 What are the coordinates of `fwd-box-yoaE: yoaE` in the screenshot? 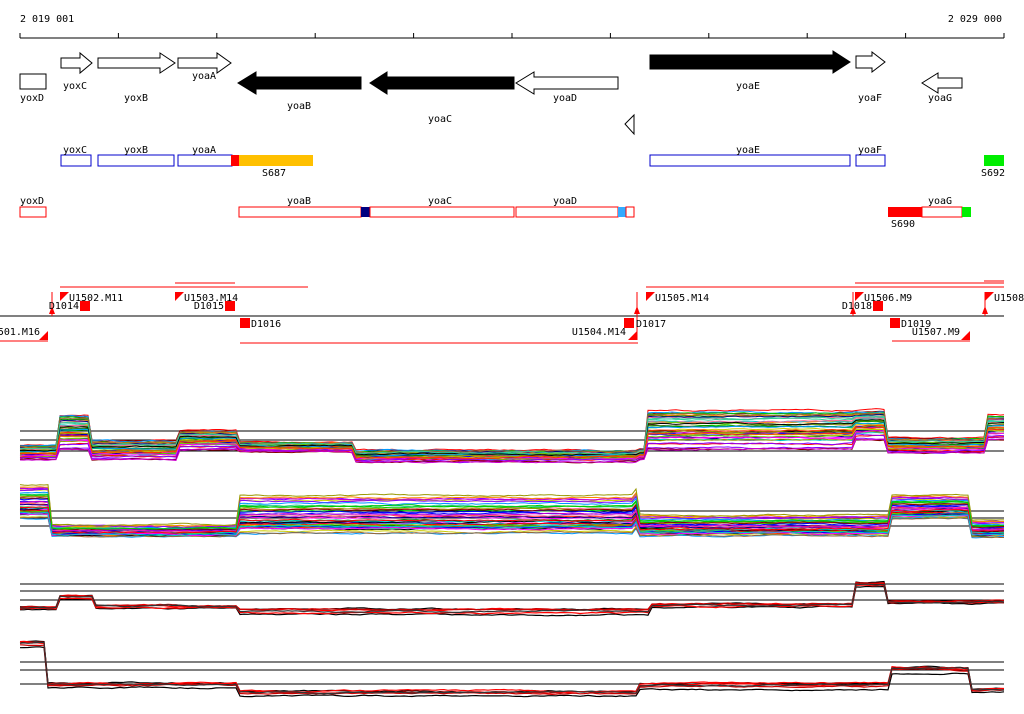 It's located at (750, 156).